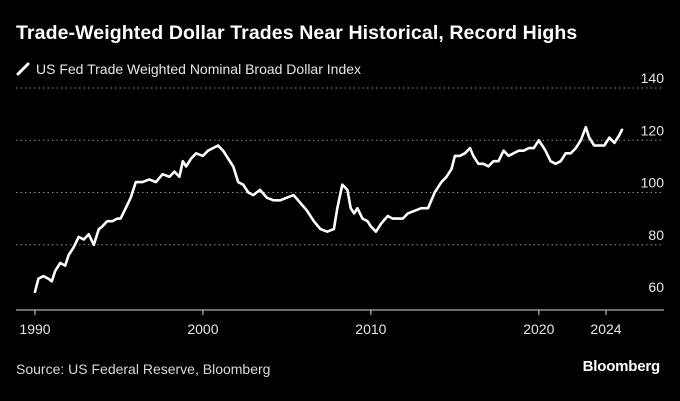  I want to click on y-tick-label-120: 120, so click(653, 130).